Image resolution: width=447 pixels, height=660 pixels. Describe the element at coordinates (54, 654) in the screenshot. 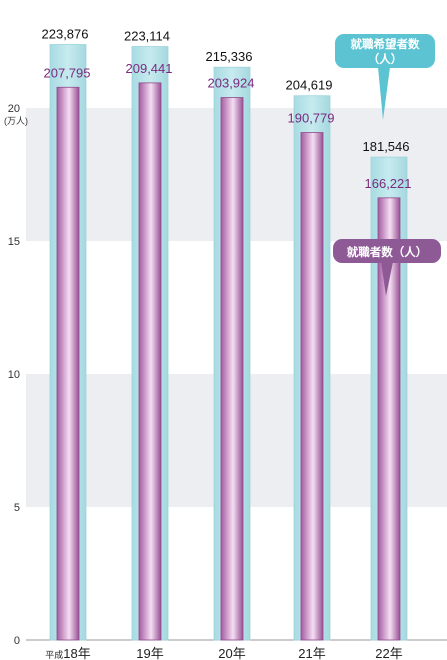

I see `x-tick-prefix: 平成` at that location.